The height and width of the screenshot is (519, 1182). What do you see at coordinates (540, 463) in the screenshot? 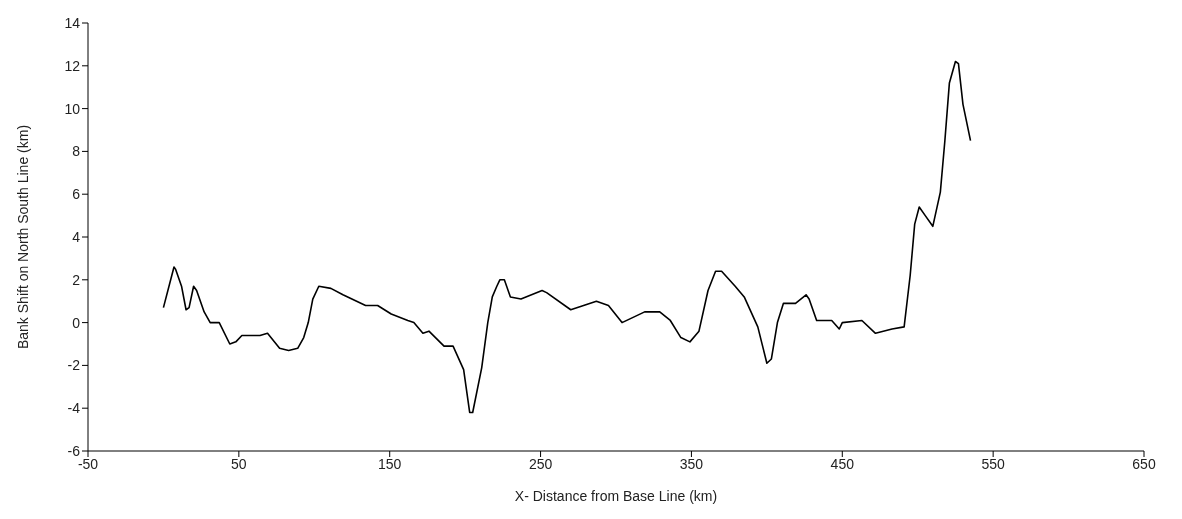
I see `x-tick-label: 250` at bounding box center [540, 463].